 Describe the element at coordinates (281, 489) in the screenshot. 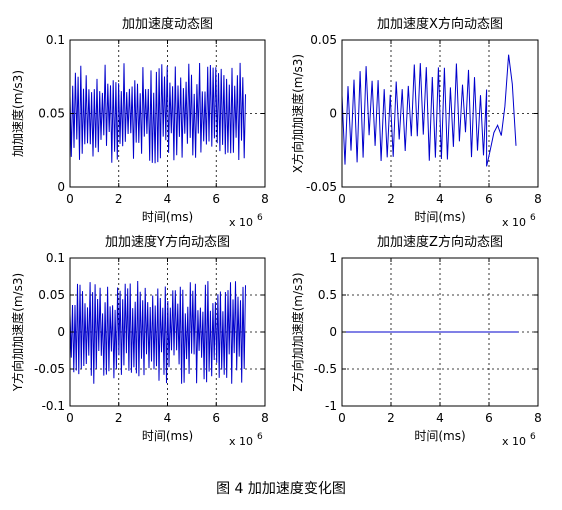

I see `figure-caption: 图 4 加加速度变化图` at that location.